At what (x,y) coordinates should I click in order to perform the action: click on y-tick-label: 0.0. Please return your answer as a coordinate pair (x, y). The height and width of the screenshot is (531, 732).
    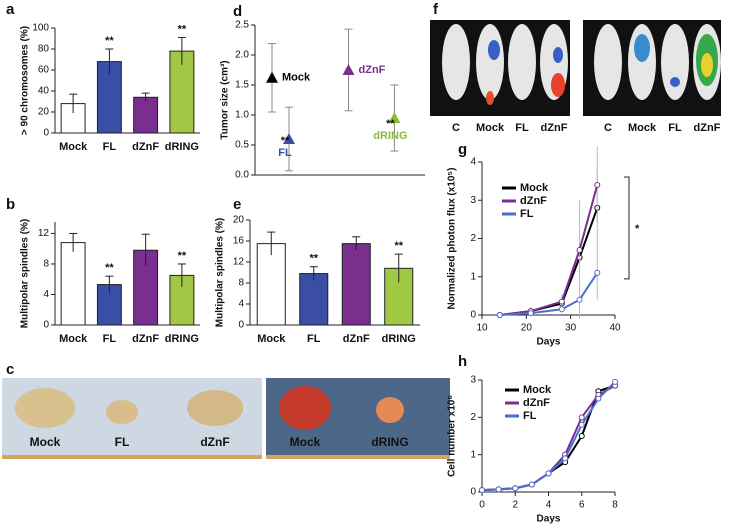
    Looking at the image, I should click on (242, 175).